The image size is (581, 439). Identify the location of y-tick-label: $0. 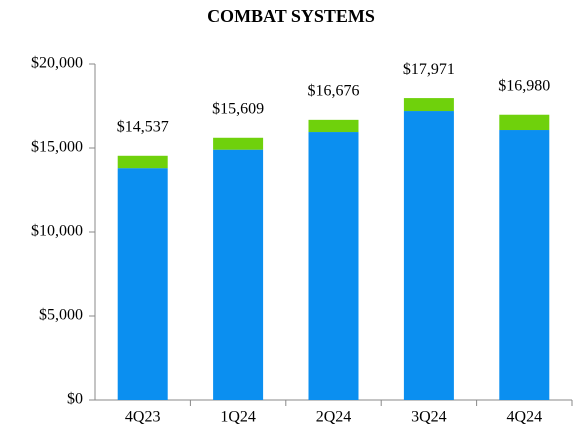
(75, 399).